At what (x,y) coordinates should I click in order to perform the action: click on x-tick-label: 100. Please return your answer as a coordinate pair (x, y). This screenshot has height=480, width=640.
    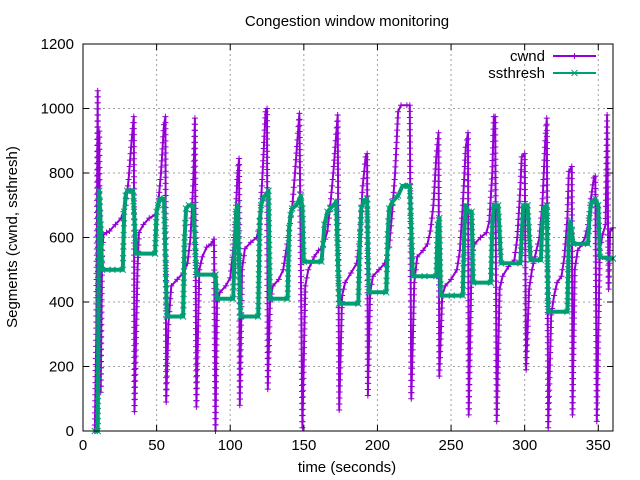
    Looking at the image, I should click on (230, 445).